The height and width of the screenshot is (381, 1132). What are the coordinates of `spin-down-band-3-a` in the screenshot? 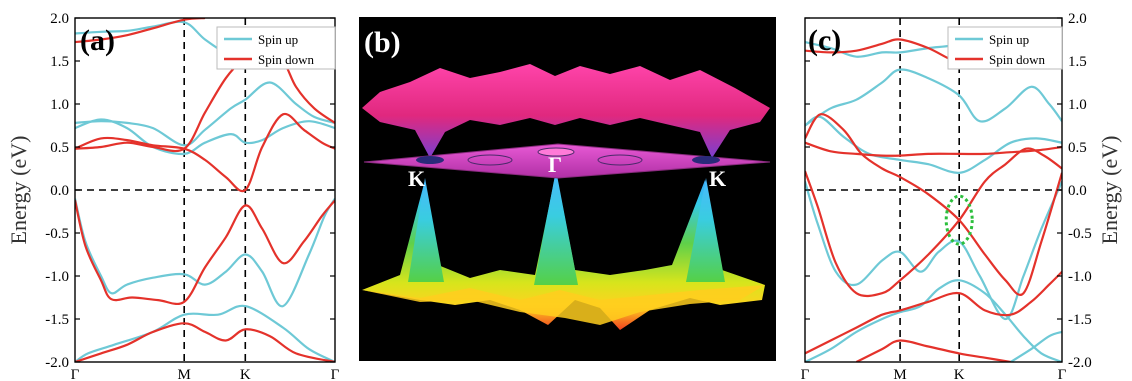 It's located at (205, 152).